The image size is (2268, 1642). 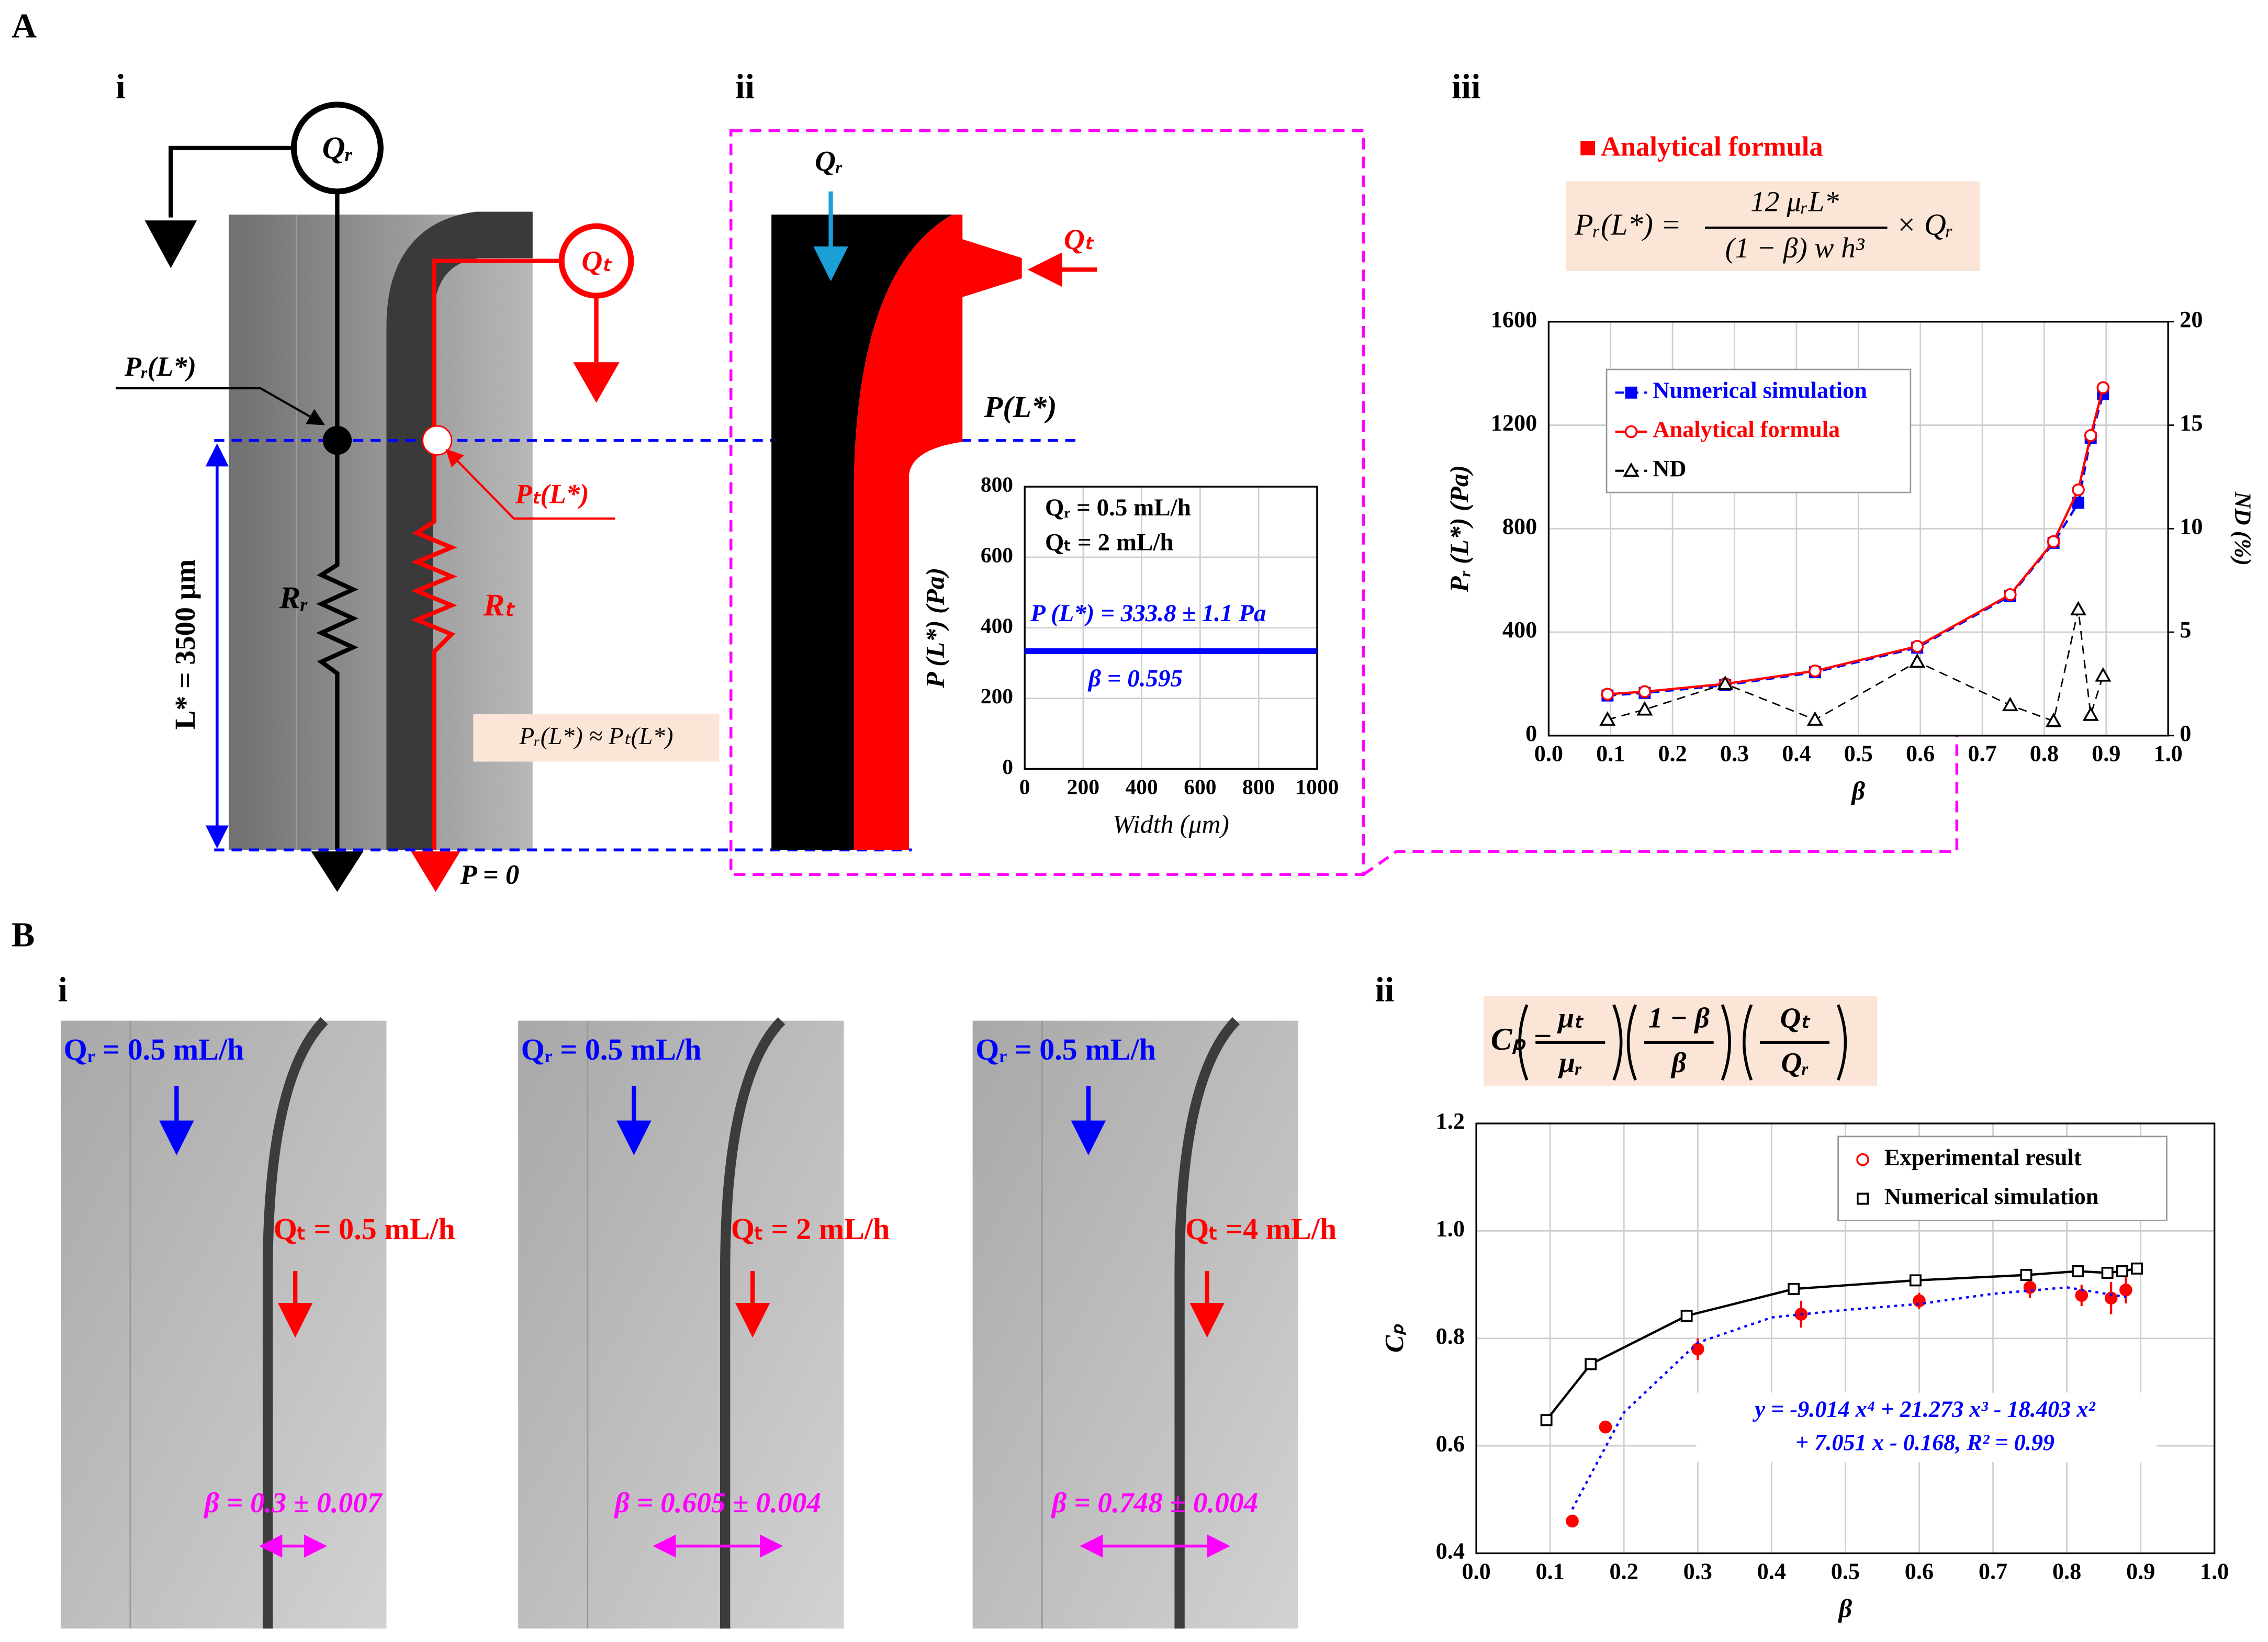 What do you see at coordinates (997, 555) in the screenshot?
I see `y-tick-label: 600` at bounding box center [997, 555].